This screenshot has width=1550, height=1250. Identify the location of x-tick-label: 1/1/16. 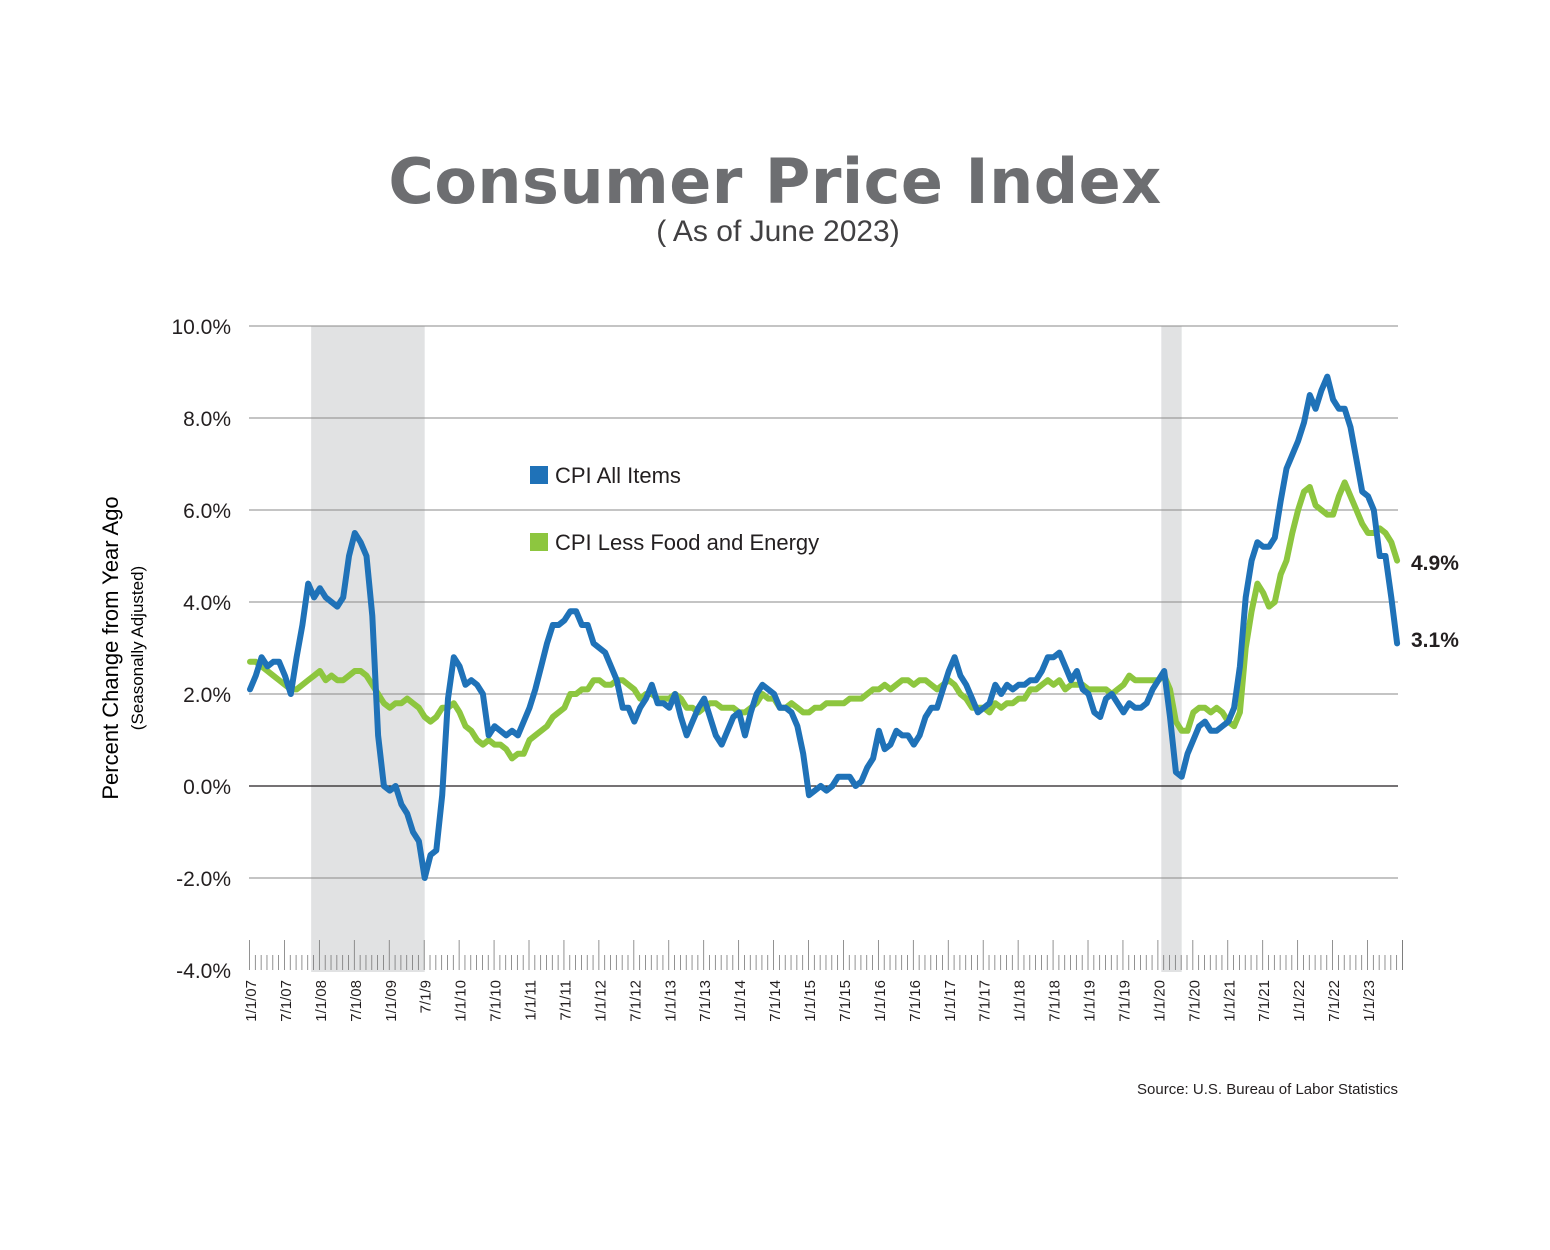
(880, 1001).